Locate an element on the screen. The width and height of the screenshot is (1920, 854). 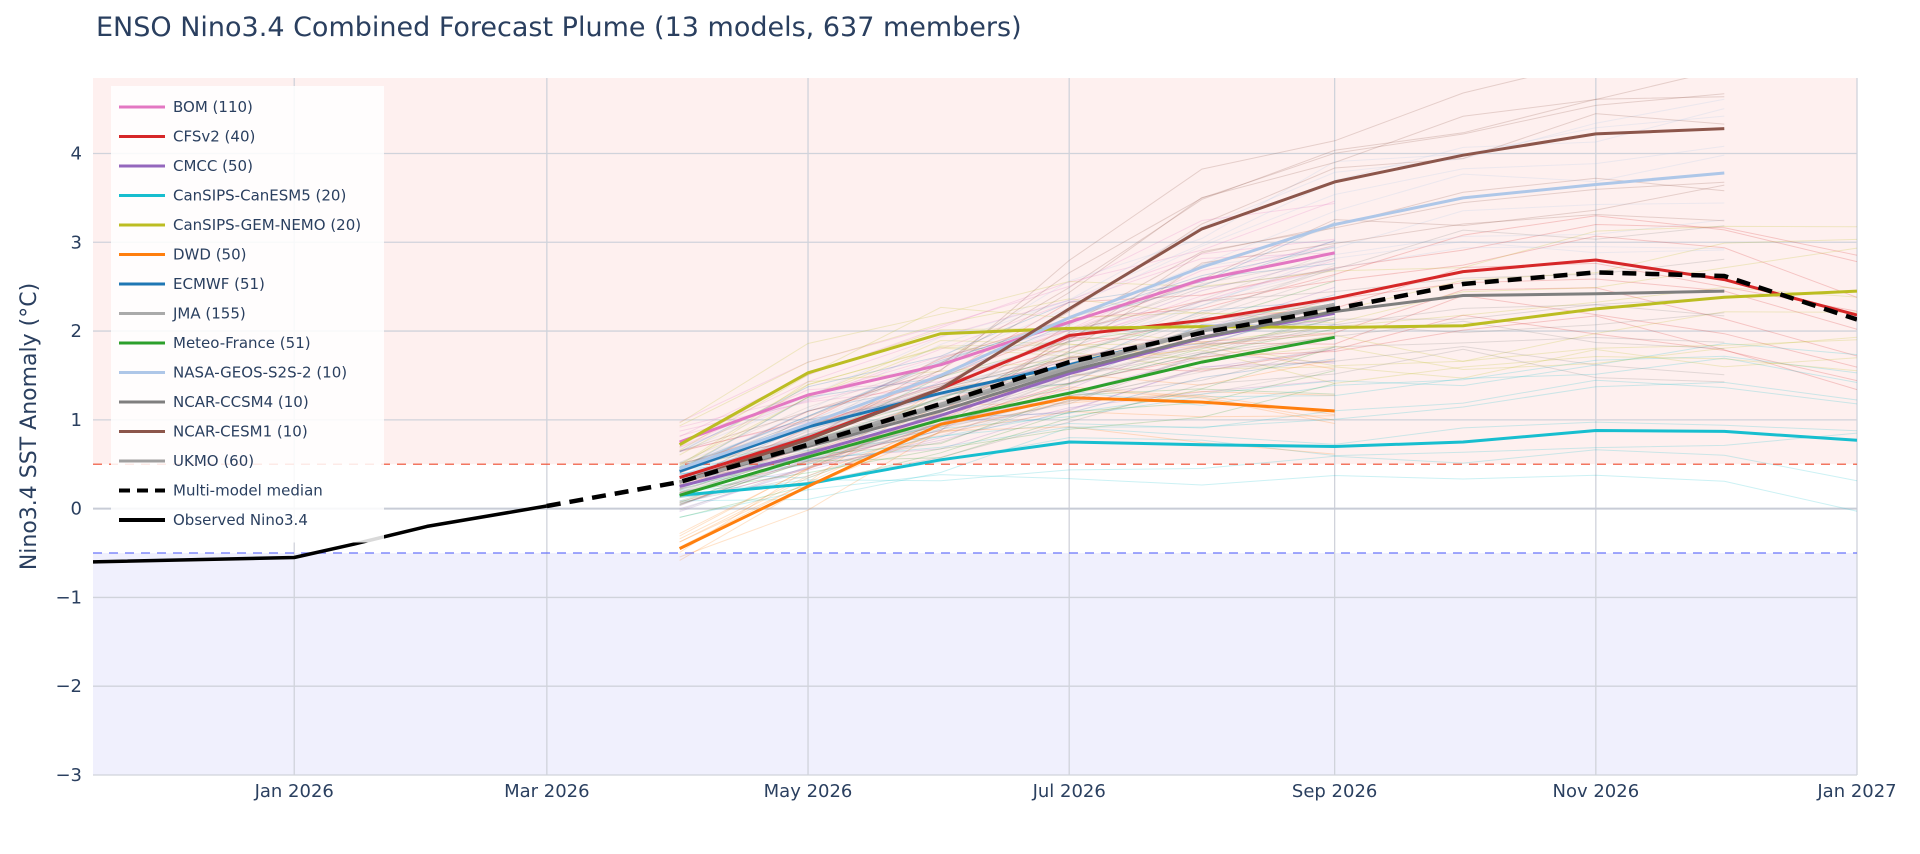
legend-label-4: CanSIPS-GEM-NEMO (20) is located at coordinates (267, 225).